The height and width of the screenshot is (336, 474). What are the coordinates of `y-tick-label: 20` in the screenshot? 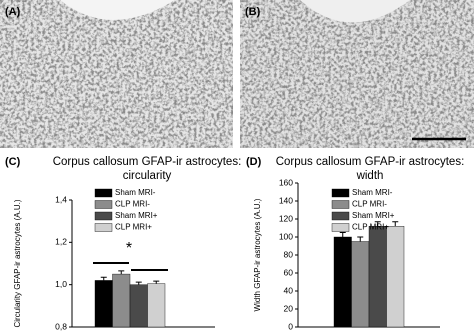 It's located at (289, 308).